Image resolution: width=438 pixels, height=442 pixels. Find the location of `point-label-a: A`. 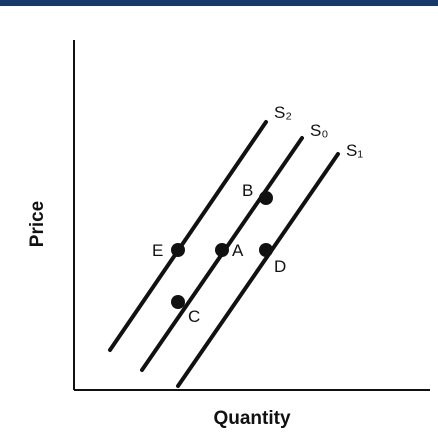

point-label-a: A is located at coordinates (238, 250).